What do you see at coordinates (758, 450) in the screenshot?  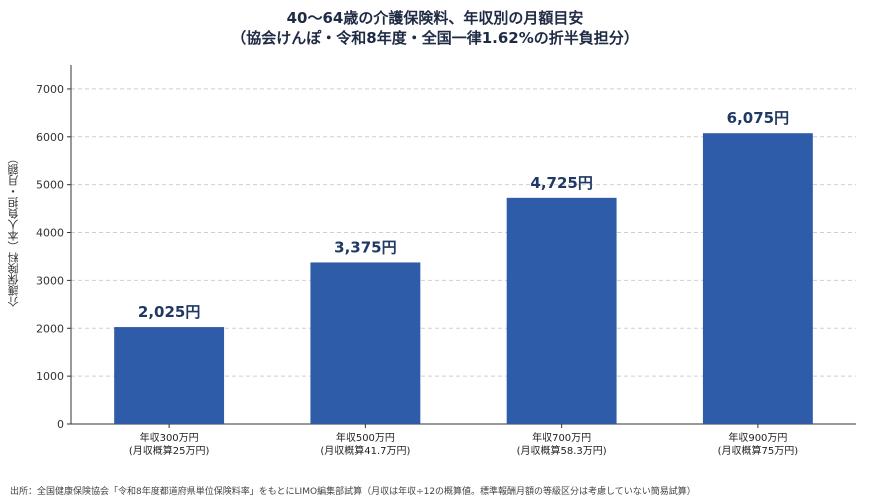 I see `x-tick-label: (月収概算75万円)` at bounding box center [758, 450].